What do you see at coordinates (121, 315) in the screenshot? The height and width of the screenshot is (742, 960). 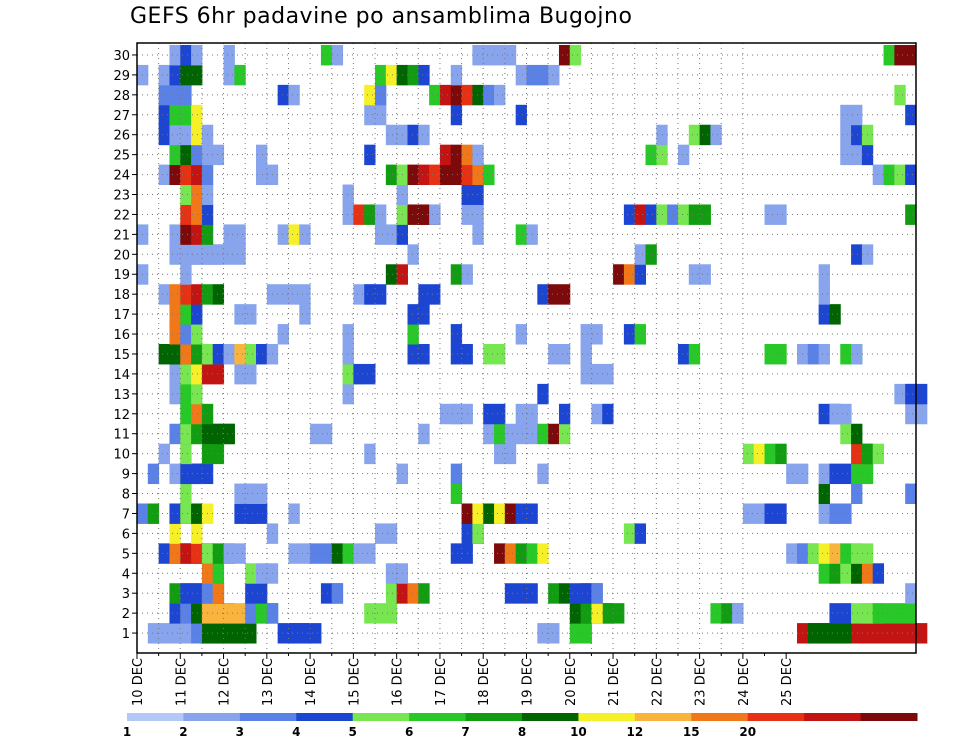 I see `y-tick-label: 17` at bounding box center [121, 315].